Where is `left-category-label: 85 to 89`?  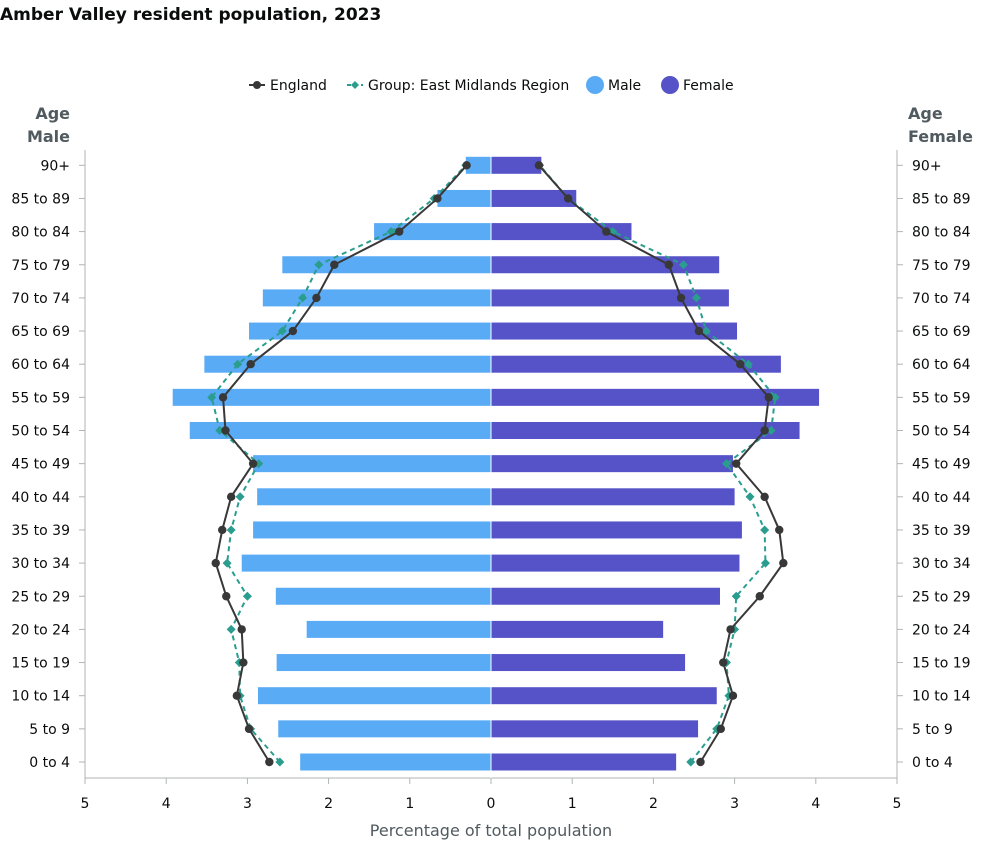
left-category-label: 85 to 89 is located at coordinates (40, 199).